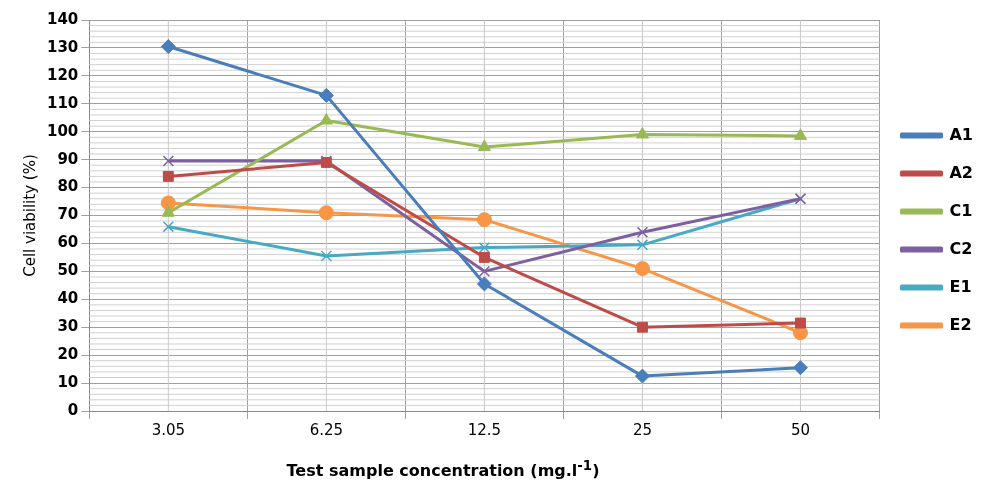 Image resolution: width=1005 pixels, height=498 pixels. What do you see at coordinates (73, 409) in the screenshot?
I see `y-tick-label: 0` at bounding box center [73, 409].